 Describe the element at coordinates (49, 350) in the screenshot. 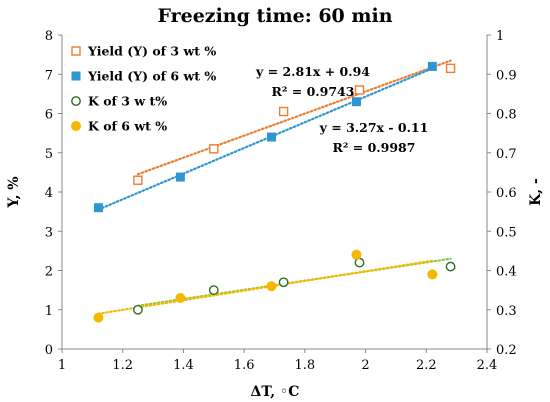

I see `y-left-tick-label: 0` at that location.